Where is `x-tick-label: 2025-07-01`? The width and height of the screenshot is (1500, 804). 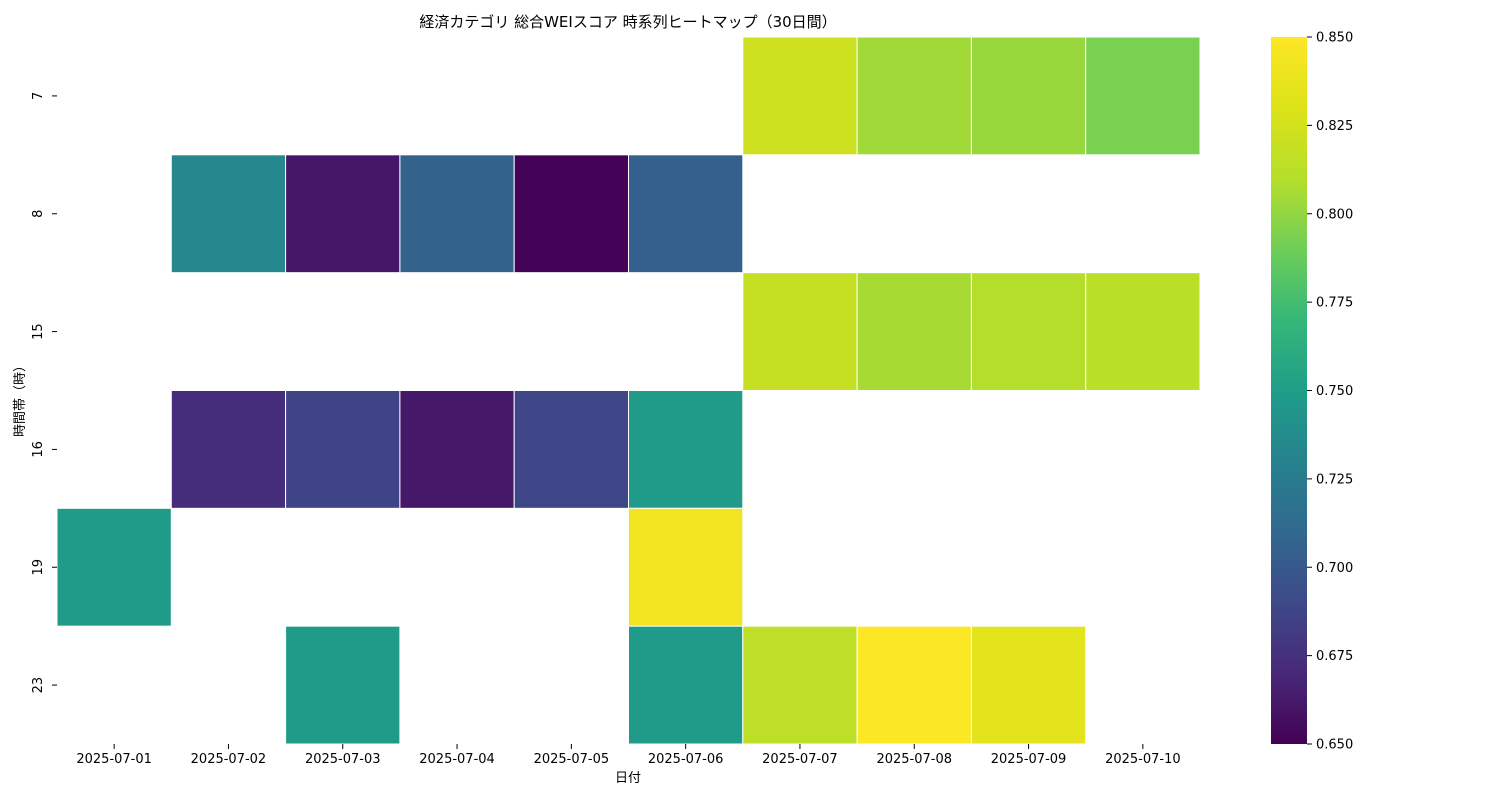 x-tick-label: 2025-07-01 is located at coordinates (114, 759).